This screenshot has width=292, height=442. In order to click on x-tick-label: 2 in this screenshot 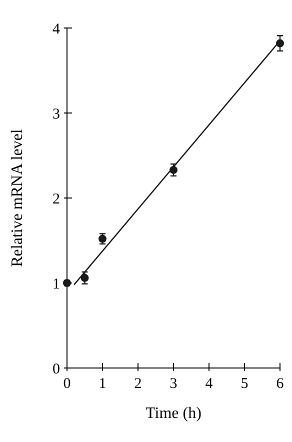, I will do `click(138, 384)`.